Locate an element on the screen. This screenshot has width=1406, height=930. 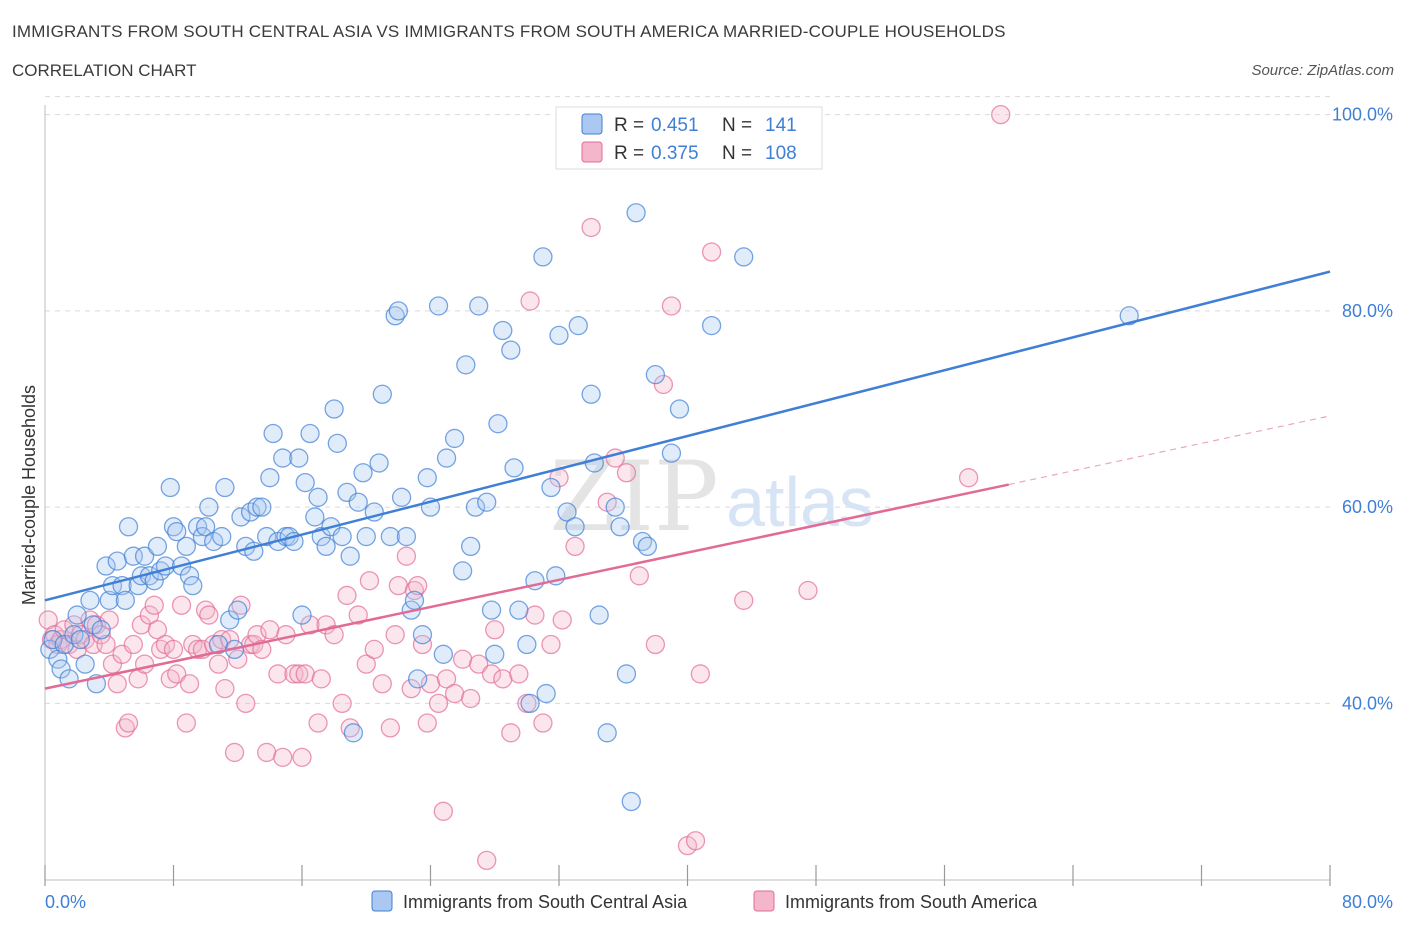
watermark: ZIP atlas is located at coordinates (711, 497).